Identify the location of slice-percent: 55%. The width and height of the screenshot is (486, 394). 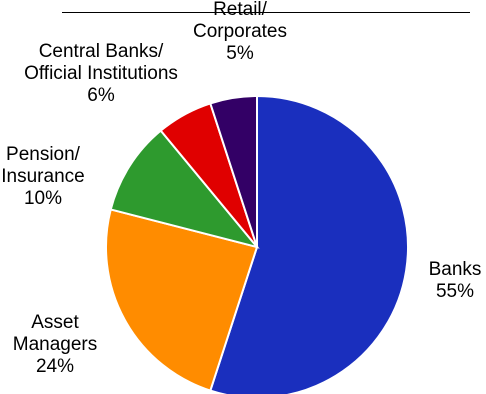
(455, 291).